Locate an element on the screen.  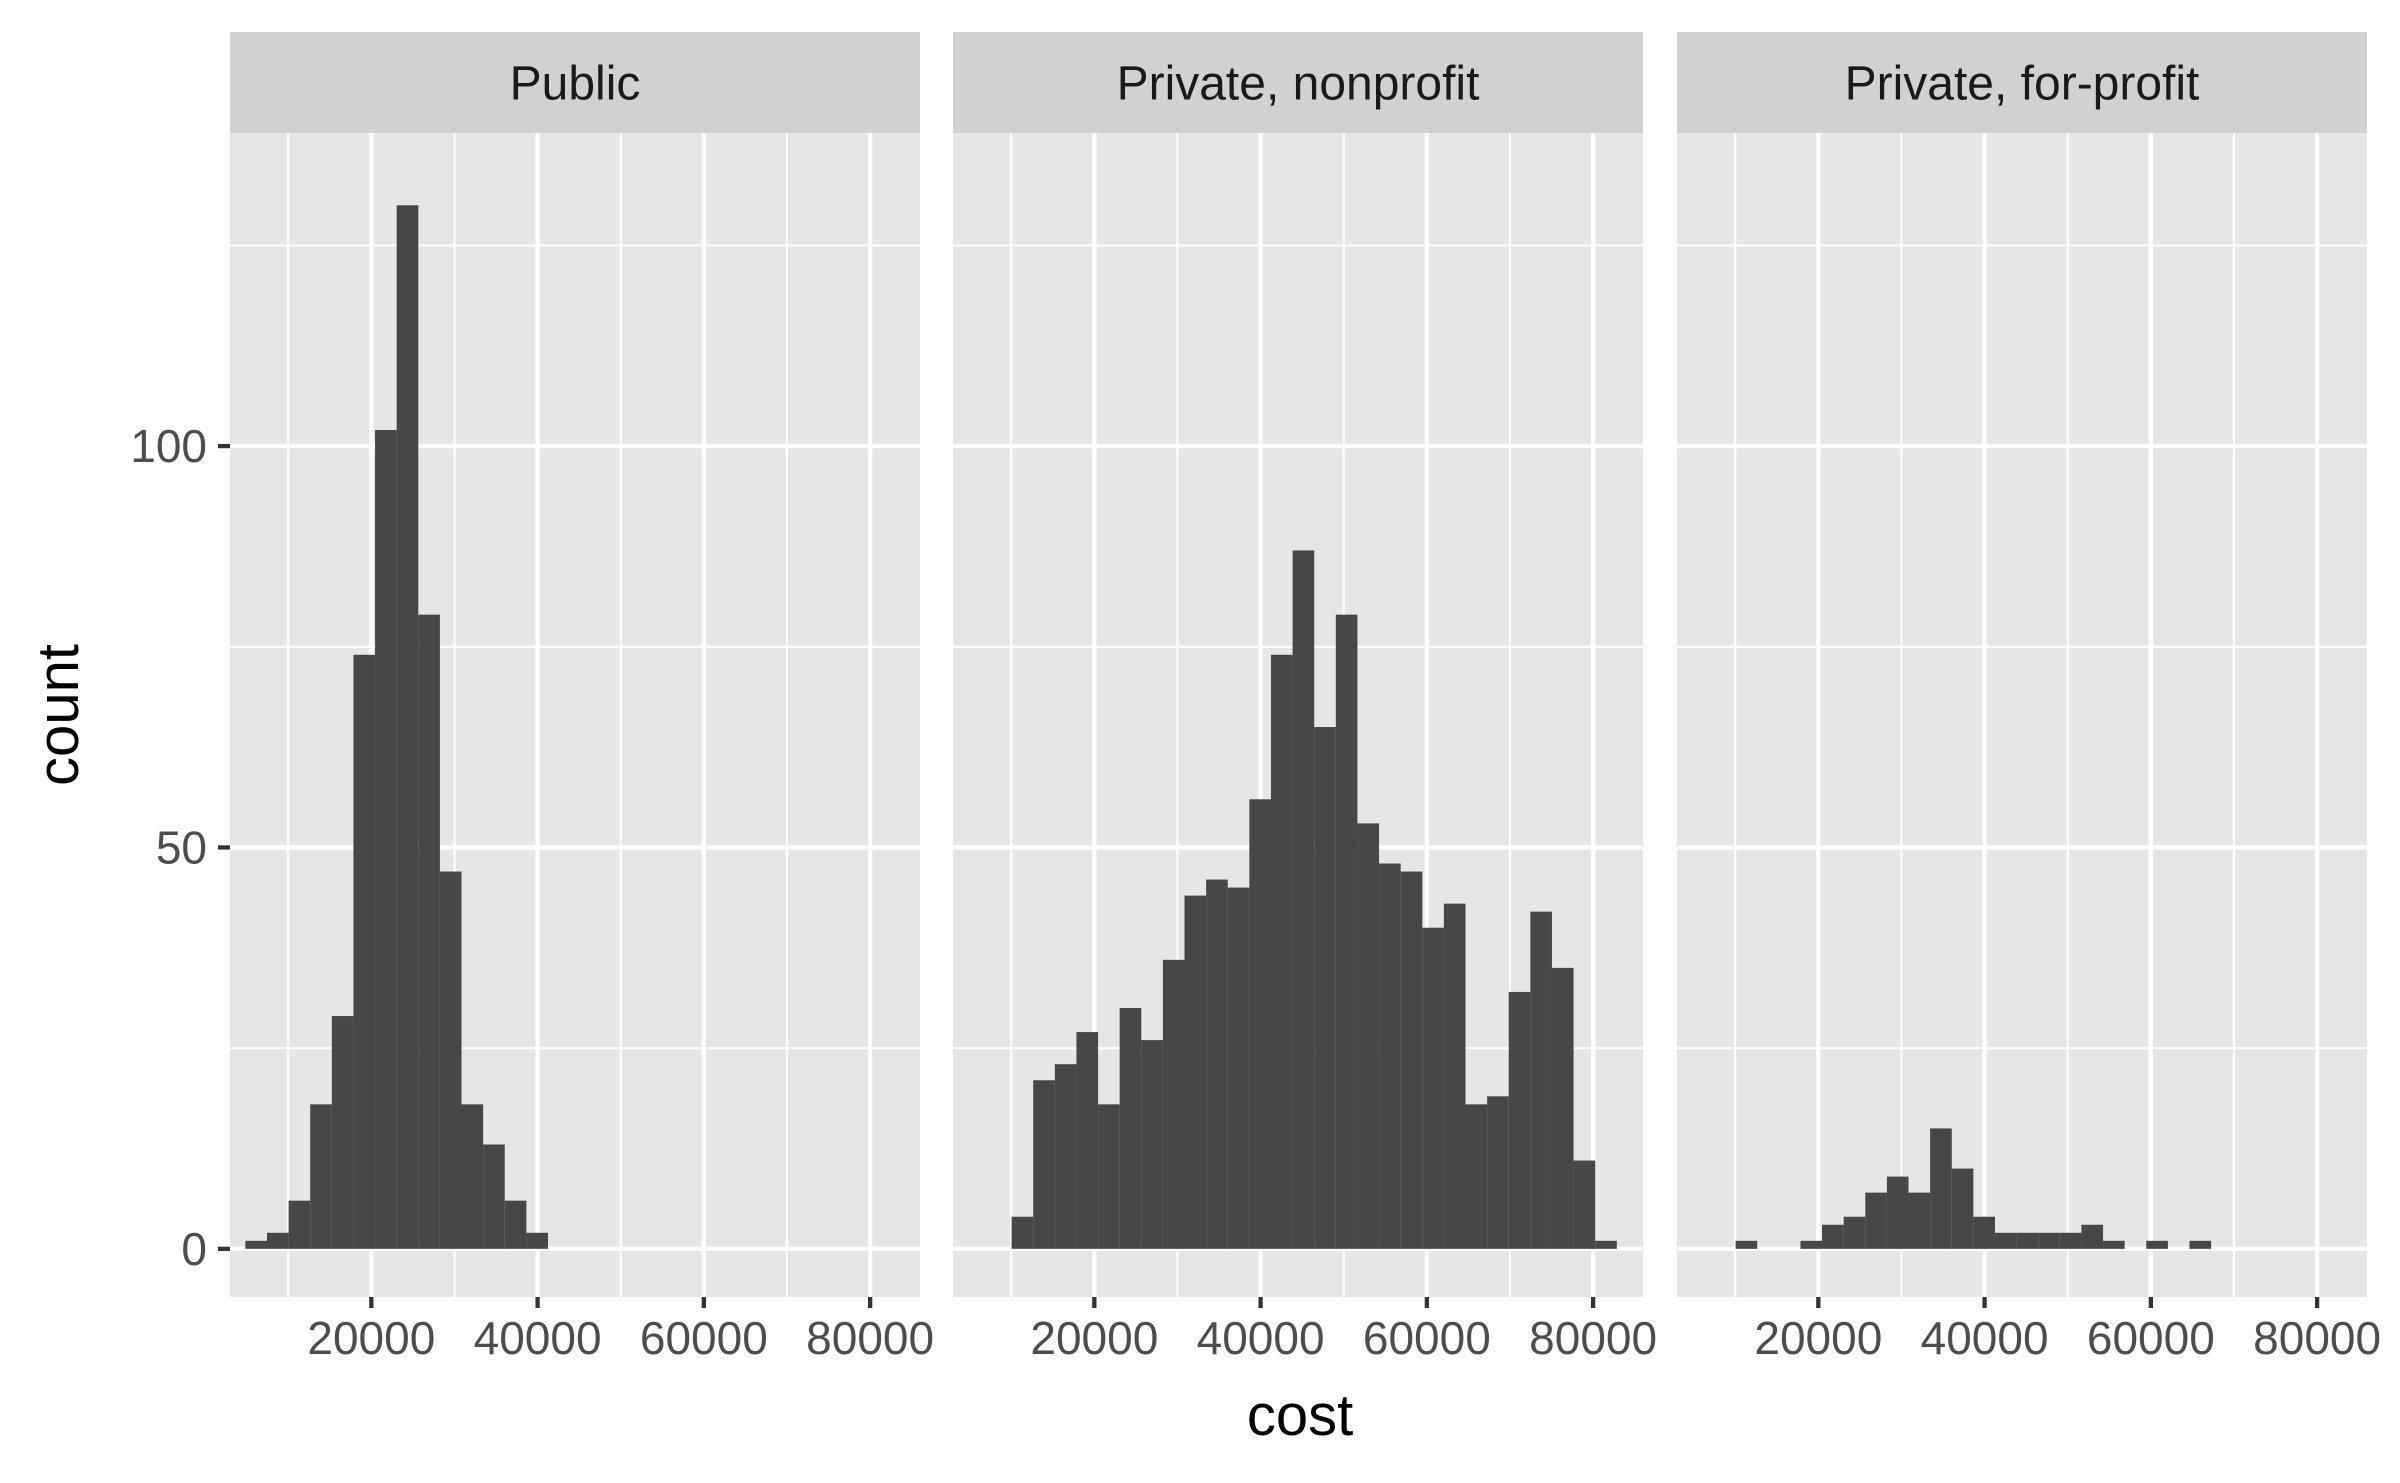
y-axis-title: count is located at coordinates (58, 715).